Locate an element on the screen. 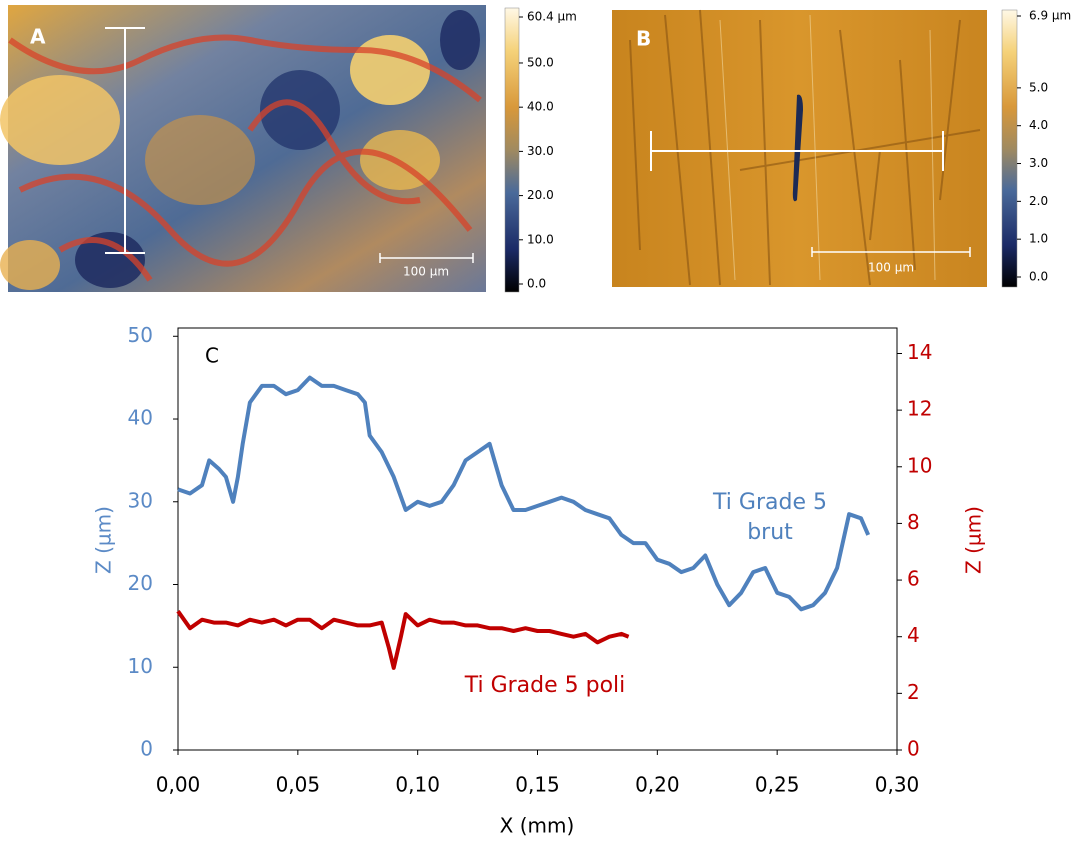 This screenshot has width=1081, height=843. y-axis-label: Z (µm) is located at coordinates (104, 540).